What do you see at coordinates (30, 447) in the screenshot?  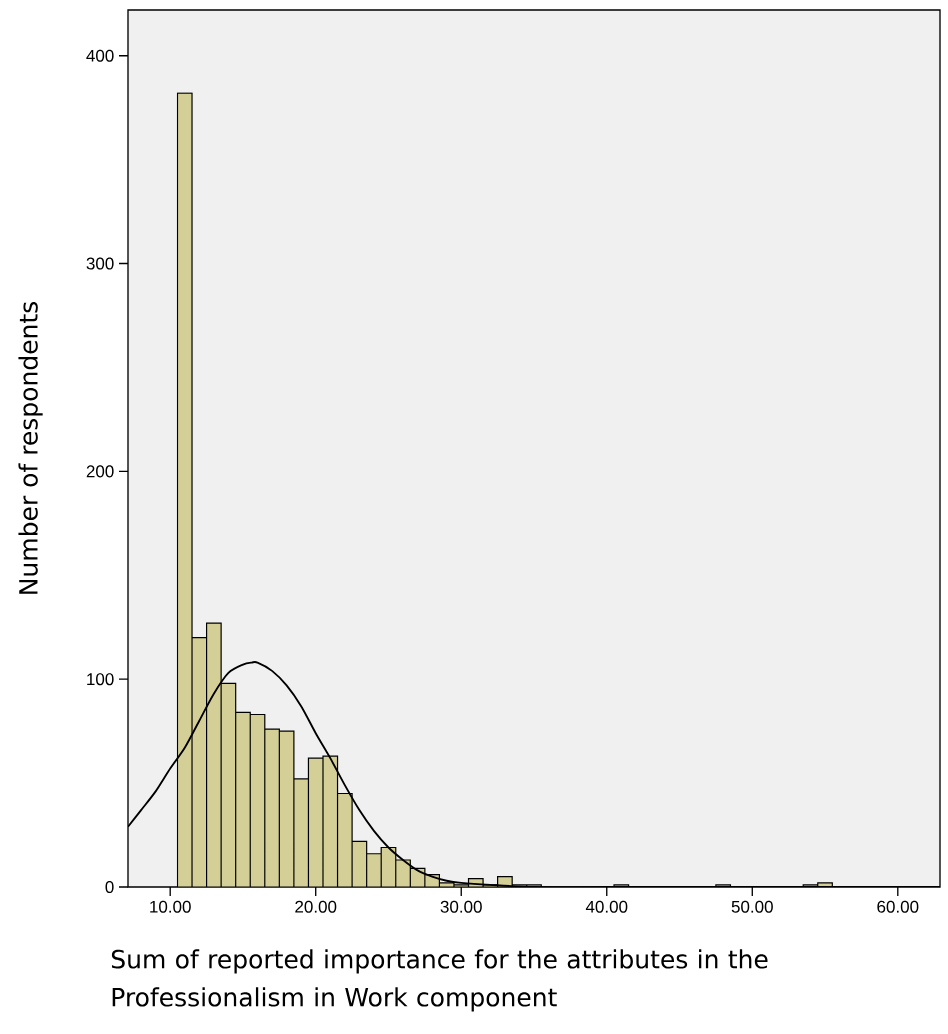 I see `y-axis-title: Number of respondents` at bounding box center [30, 447].